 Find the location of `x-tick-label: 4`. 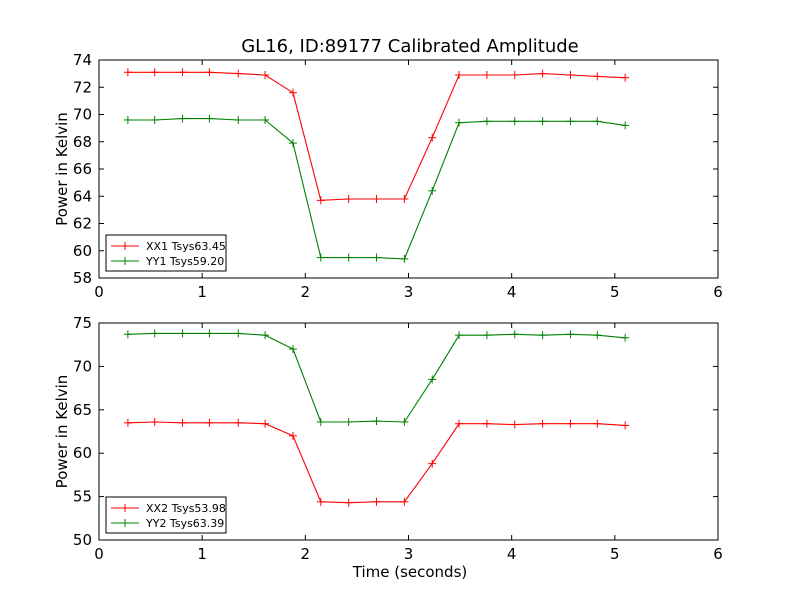

x-tick-label: 4 is located at coordinates (512, 292).